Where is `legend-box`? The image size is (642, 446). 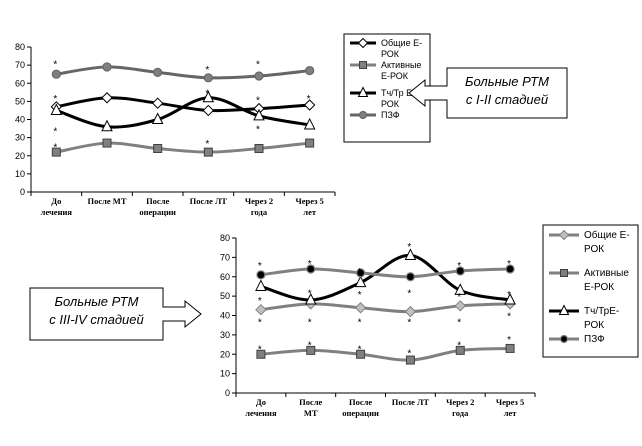
legend-box is located at coordinates (590, 291).